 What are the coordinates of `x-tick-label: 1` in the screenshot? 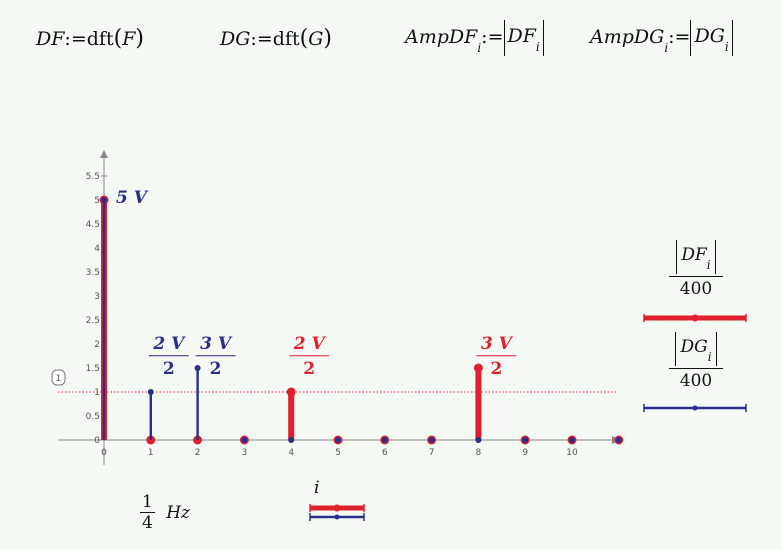 It's located at (151, 453).